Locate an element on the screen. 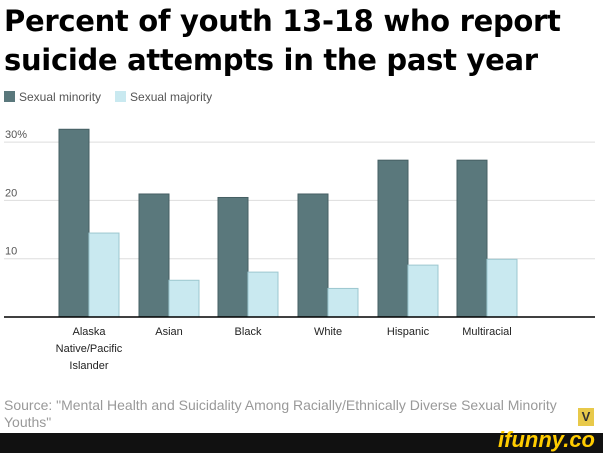 The height and width of the screenshot is (453, 603). legend-item-minority: Sexual minority is located at coordinates (52, 97).